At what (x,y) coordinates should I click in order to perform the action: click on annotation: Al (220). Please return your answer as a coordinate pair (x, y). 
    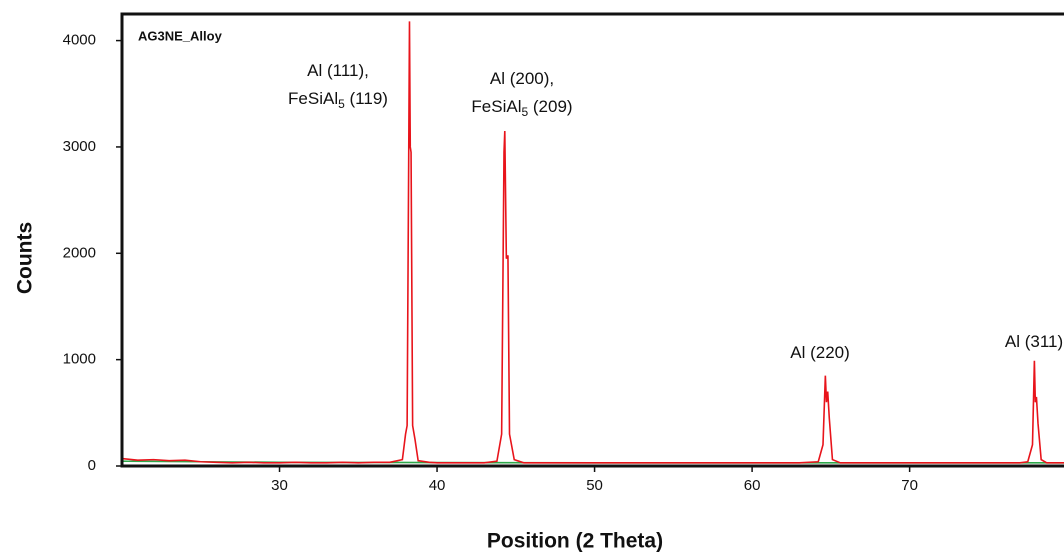
    Looking at the image, I should click on (820, 352).